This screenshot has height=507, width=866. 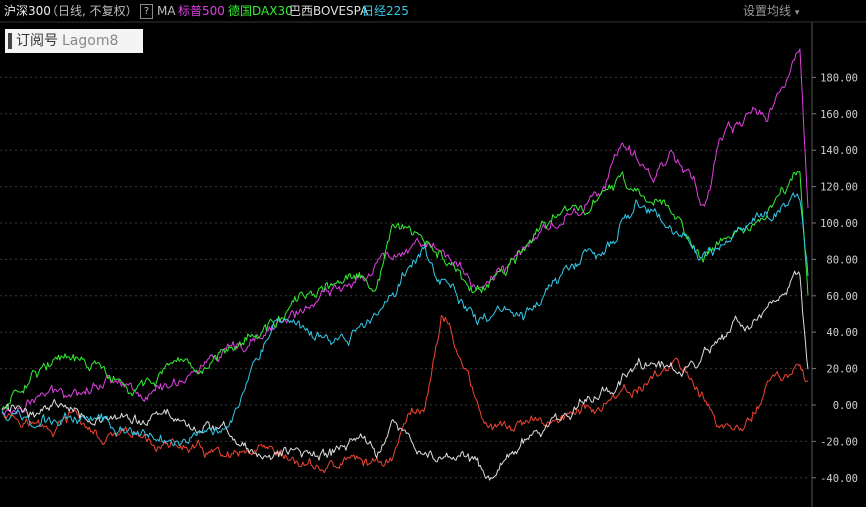 I want to click on primary-index-label: 沪深300, so click(x=27, y=11).